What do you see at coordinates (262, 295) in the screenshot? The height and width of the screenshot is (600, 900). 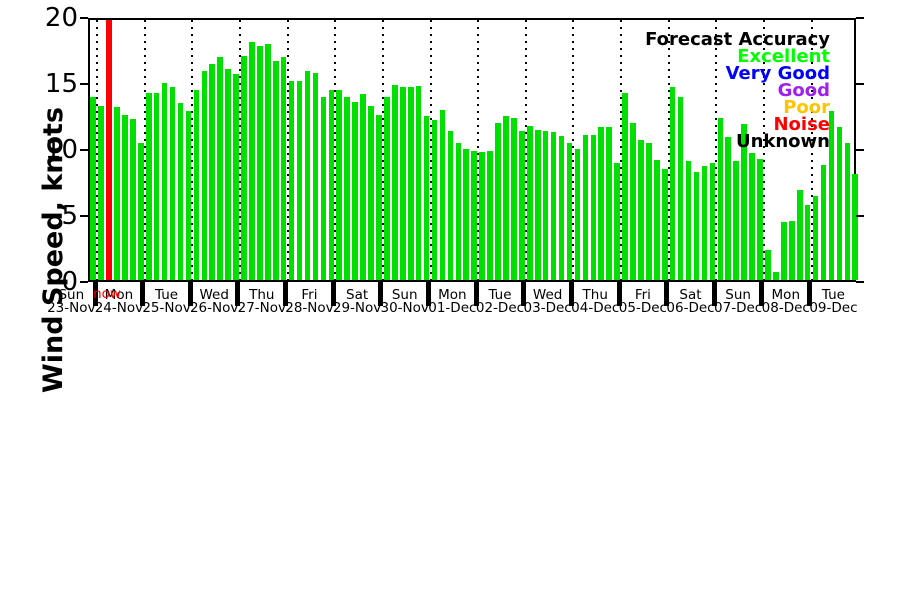 I see `day-weekday-label: Thu` at bounding box center [262, 295].